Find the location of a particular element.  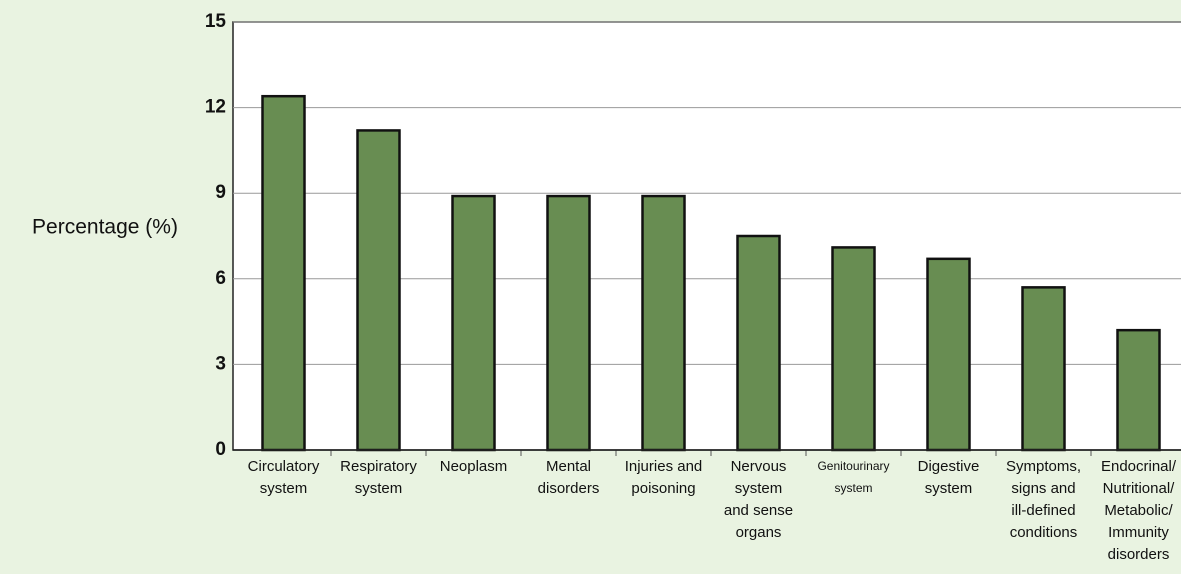

y-tick-label: 9 is located at coordinates (220, 192).